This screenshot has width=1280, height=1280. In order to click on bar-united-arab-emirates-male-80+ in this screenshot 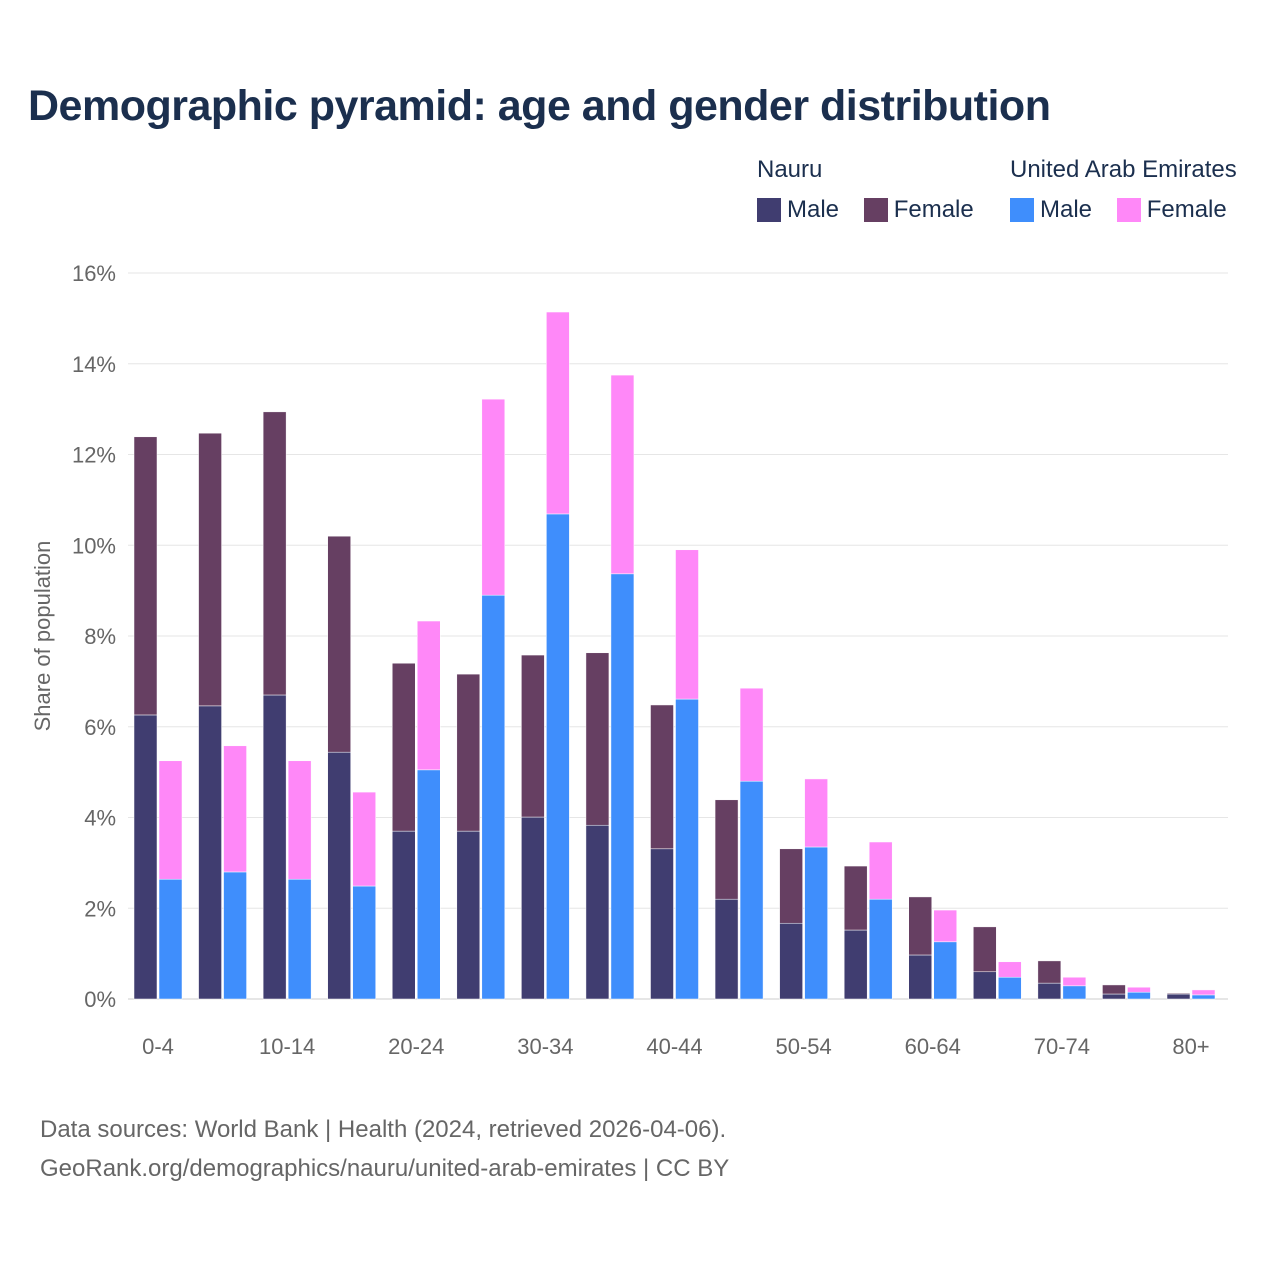, I will do `click(1203, 997)`.